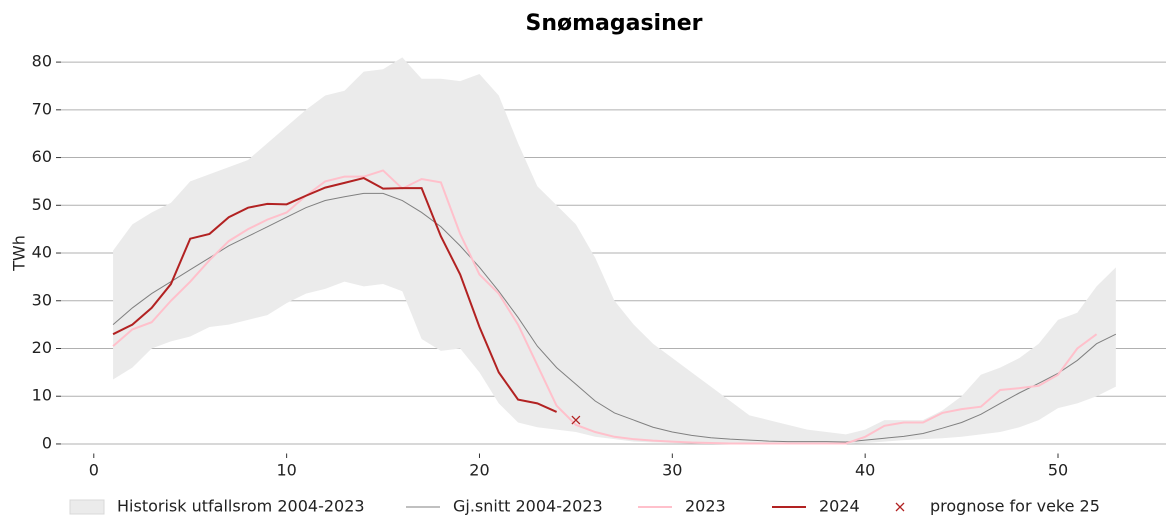 The image size is (1166, 520). Describe the element at coordinates (42, 395) in the screenshot. I see `y-tick-label: 10` at that location.